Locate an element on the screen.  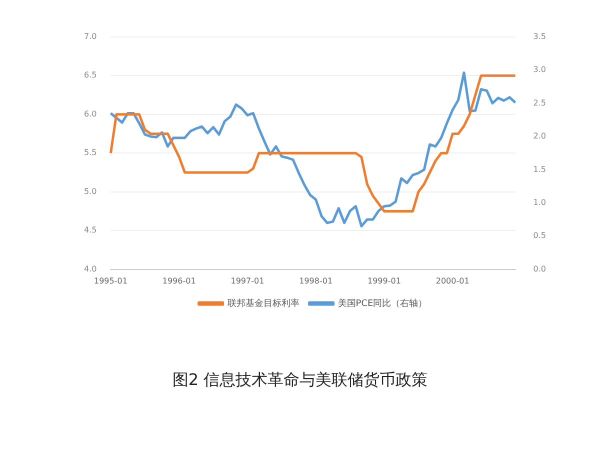
x-tick-label: 1999-01 is located at coordinates (384, 281).